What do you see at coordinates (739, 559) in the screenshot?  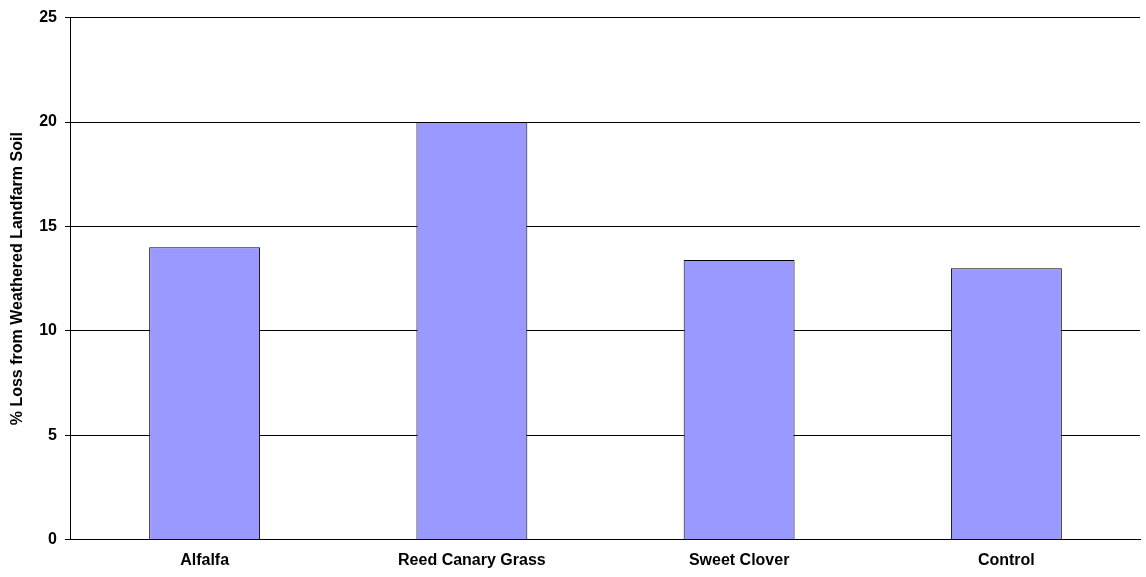 I see `x-tick-label: Sweet Clover` at bounding box center [739, 559].